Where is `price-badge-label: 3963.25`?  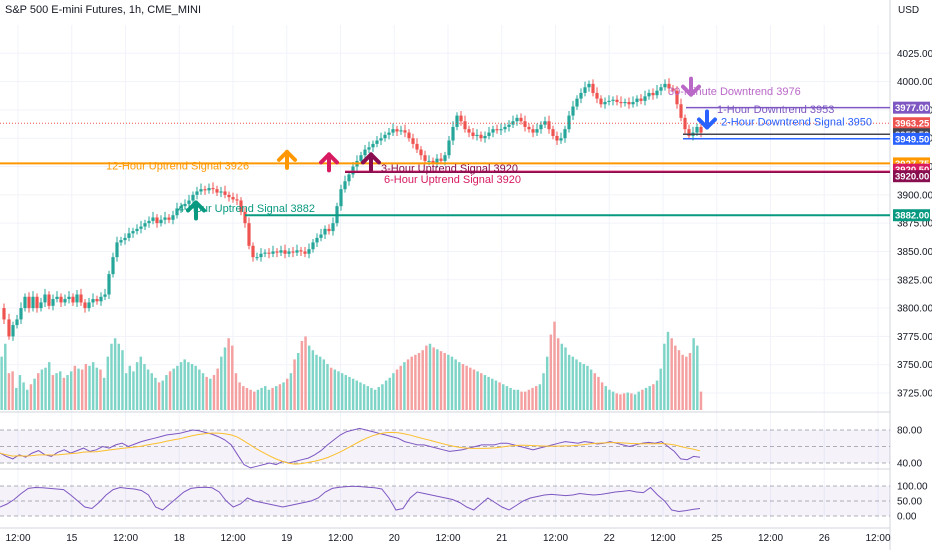 price-badge-label: 3963.25 is located at coordinates (912, 124).